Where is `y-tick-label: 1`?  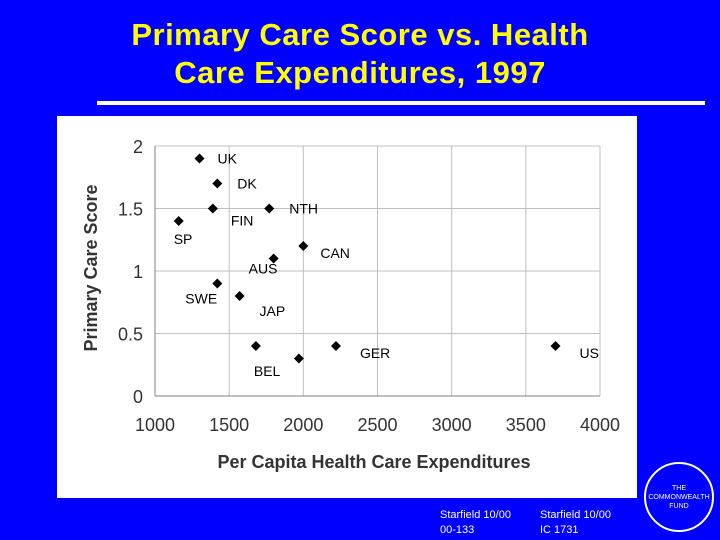 y-tick-label: 1 is located at coordinates (138, 272).